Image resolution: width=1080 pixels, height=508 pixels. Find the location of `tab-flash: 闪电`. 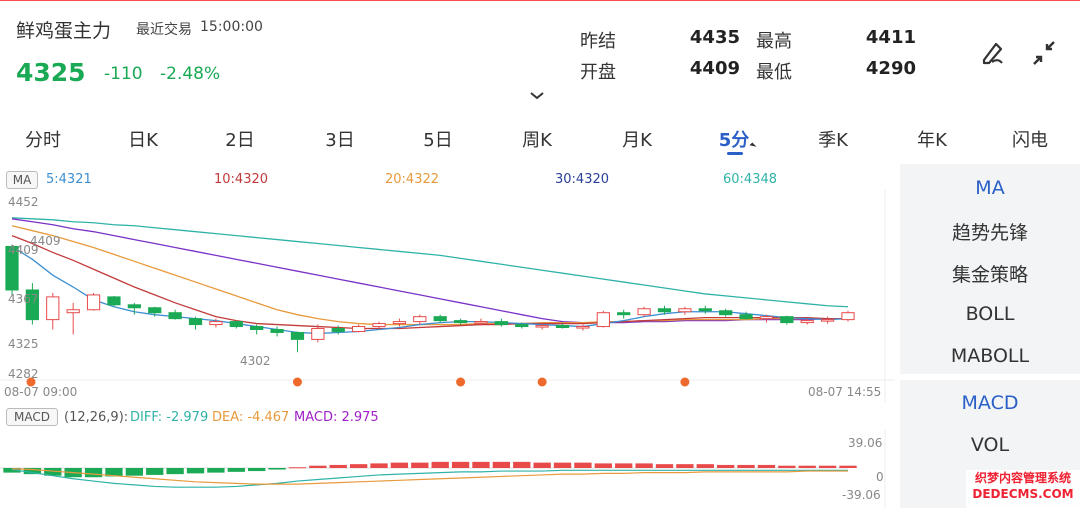

tab-flash: 闪电 is located at coordinates (1030, 140).